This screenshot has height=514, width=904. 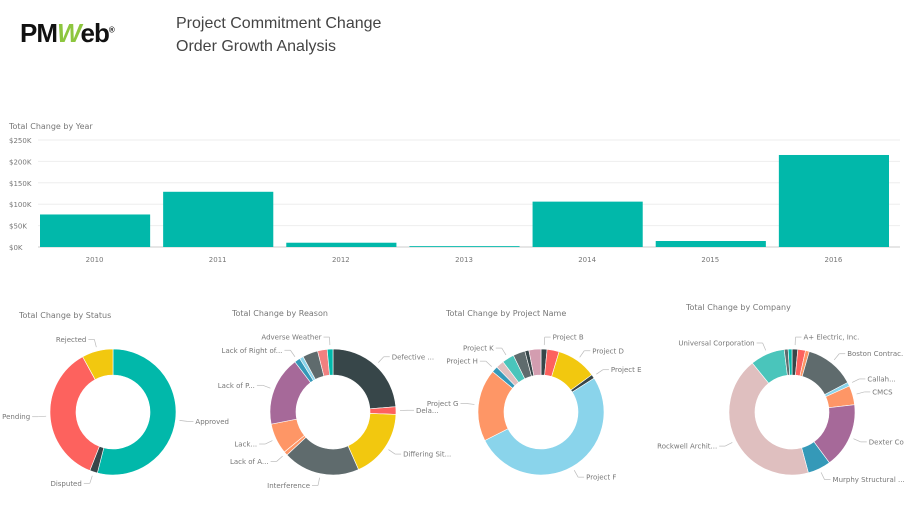 I want to click on x-tick-label: 2012, so click(x=341, y=260).